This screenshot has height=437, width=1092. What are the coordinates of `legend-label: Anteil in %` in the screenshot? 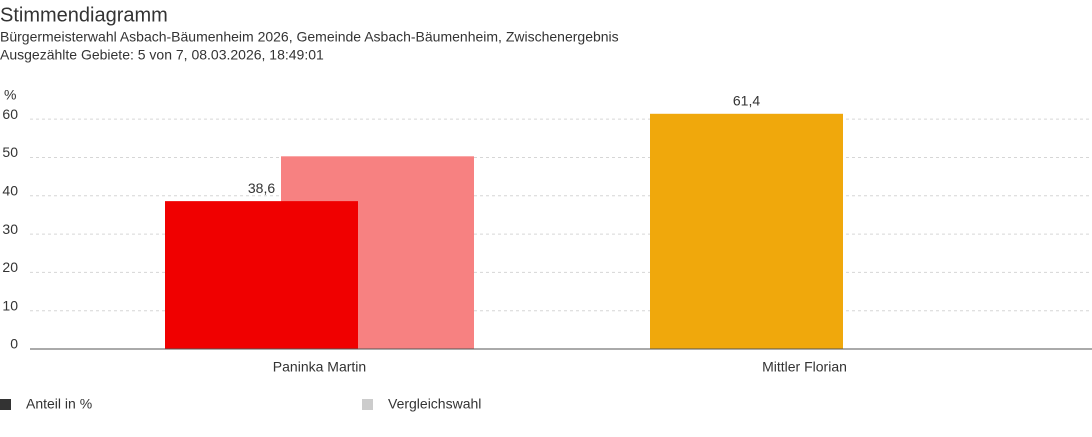 It's located at (59, 404).